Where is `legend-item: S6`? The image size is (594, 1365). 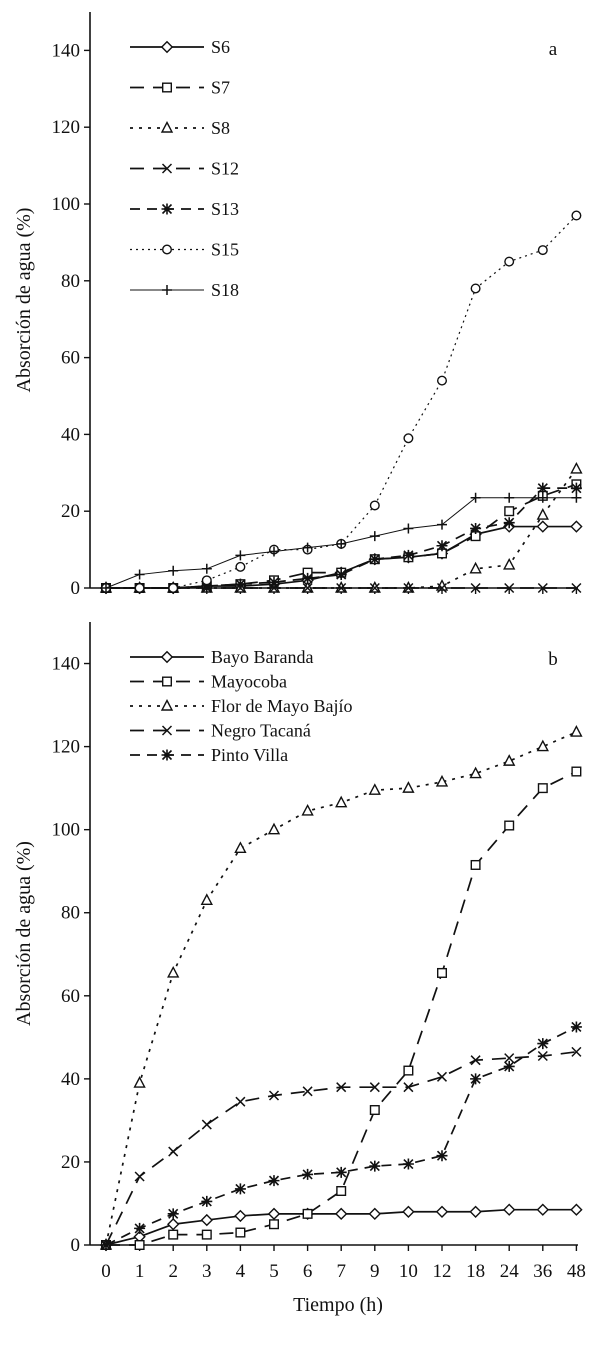
legend-item: S6 is located at coordinates (180, 47).